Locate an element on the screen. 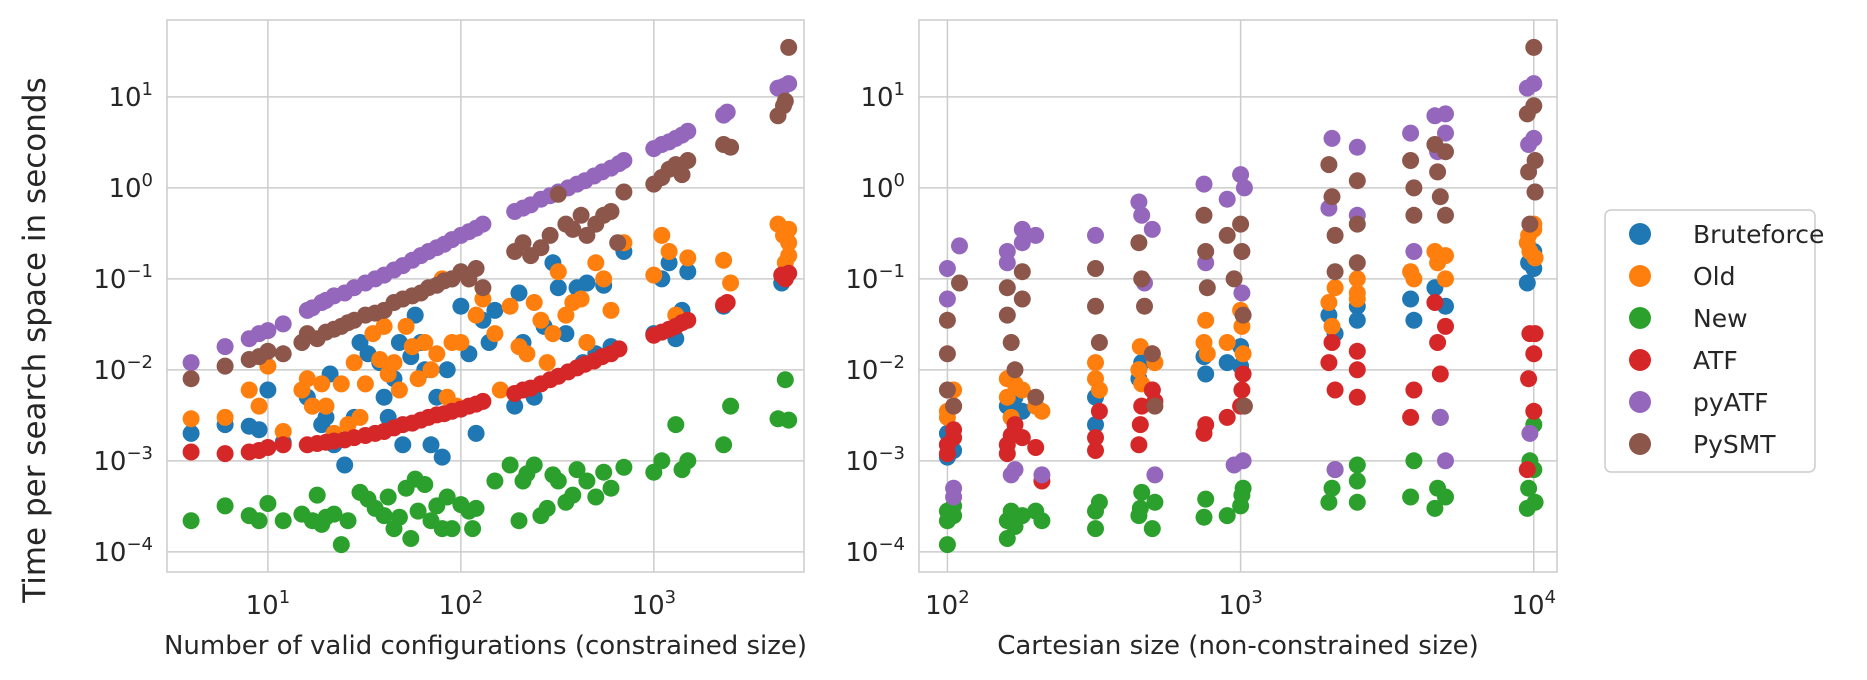 This screenshot has height=680, width=1867. x-tick-exponent: 1 is located at coordinates (284, 597).